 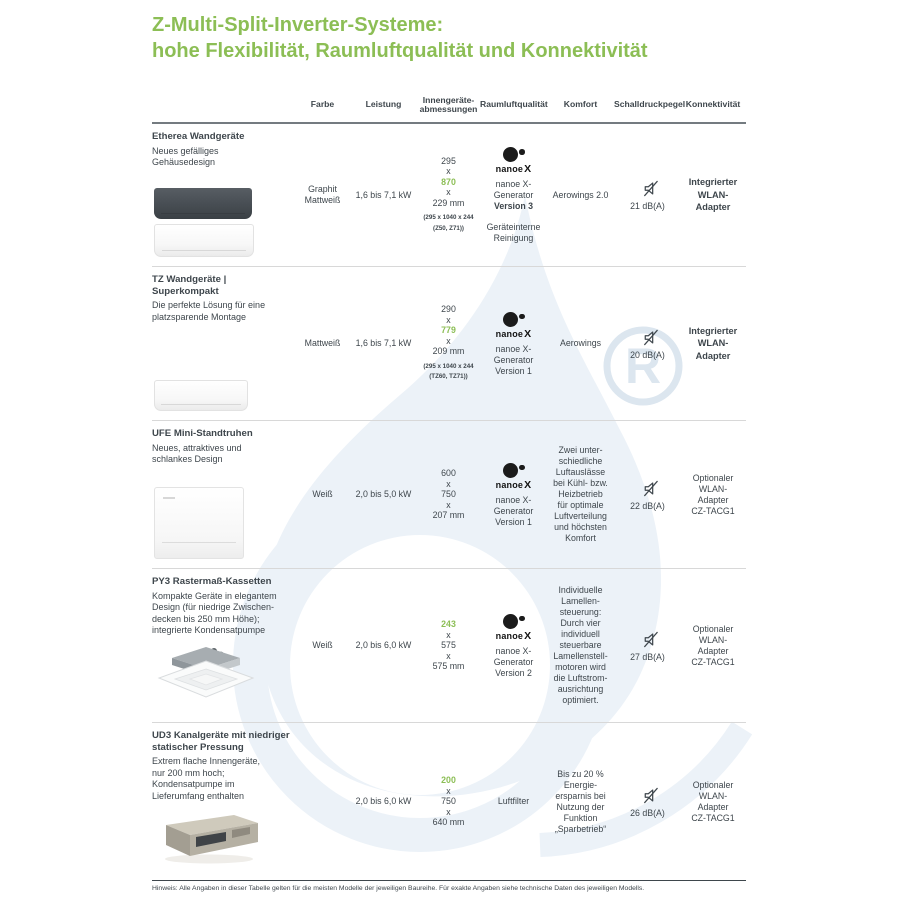 What do you see at coordinates (322, 343) in the screenshot?
I see `farbe-value: Mattweiß` at bounding box center [322, 343].